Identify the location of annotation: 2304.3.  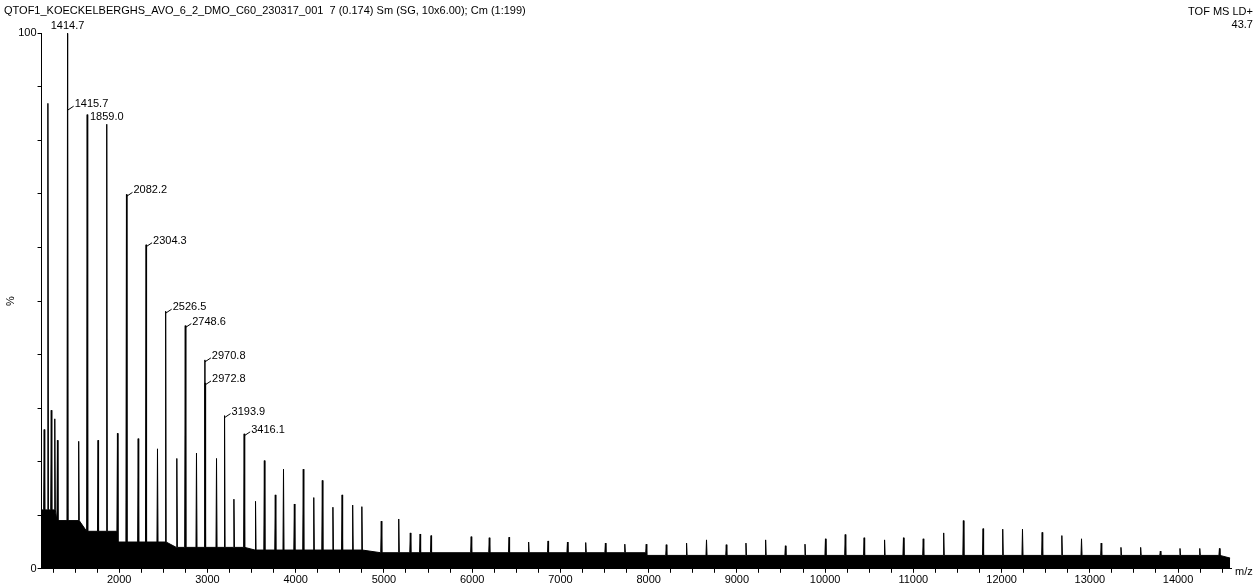
(170, 239).